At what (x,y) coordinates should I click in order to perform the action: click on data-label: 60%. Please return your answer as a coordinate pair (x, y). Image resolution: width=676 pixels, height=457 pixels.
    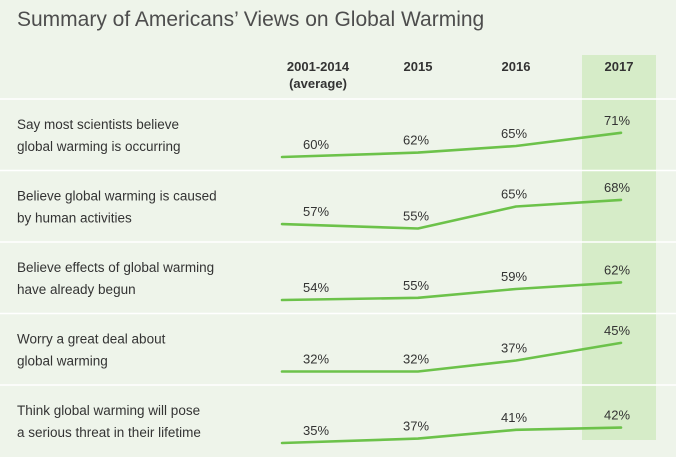
    Looking at the image, I should click on (316, 144).